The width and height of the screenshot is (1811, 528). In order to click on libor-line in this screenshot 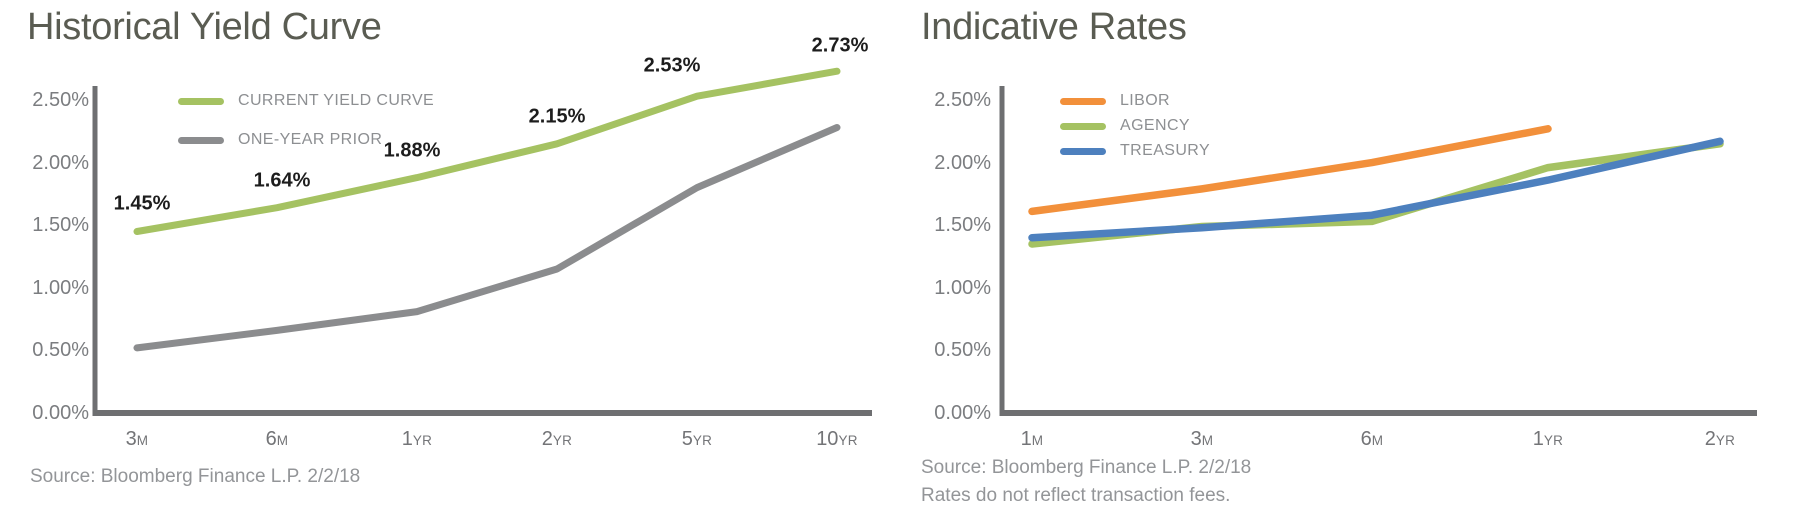, I will do `click(1290, 170)`.